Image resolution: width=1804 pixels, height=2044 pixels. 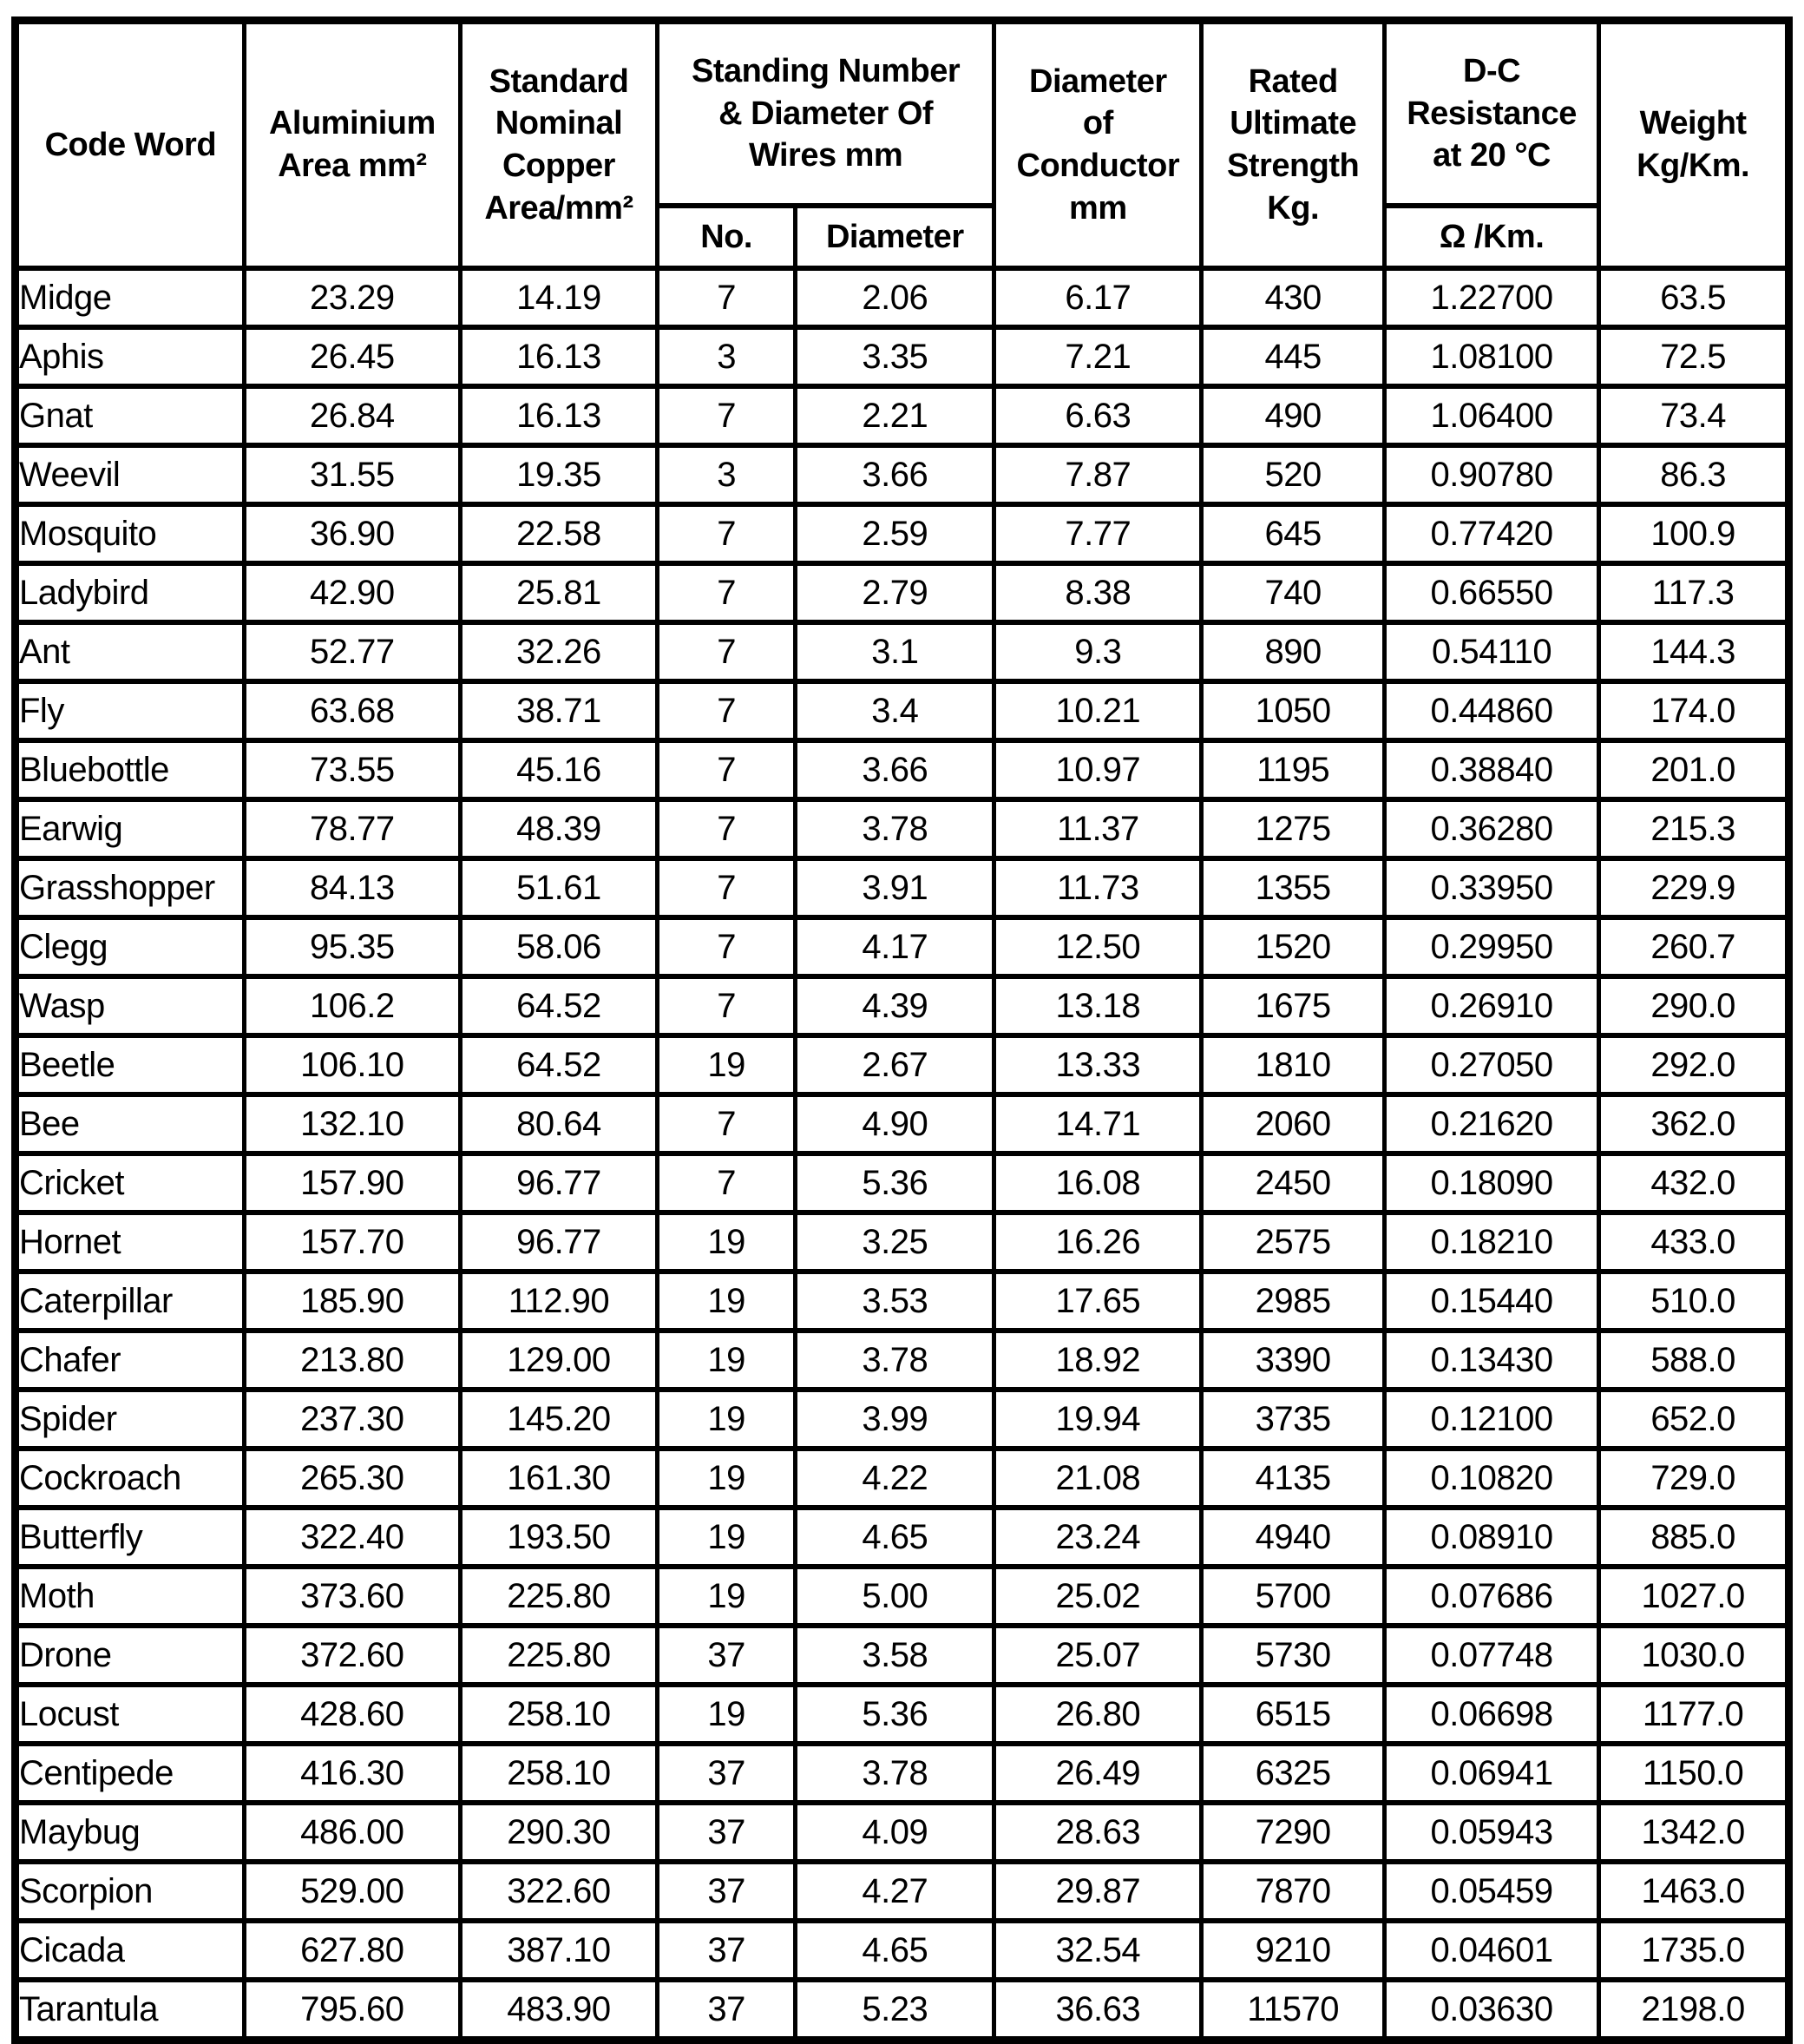 What do you see at coordinates (1694, 534) in the screenshot?
I see `value-cell: 100.9` at bounding box center [1694, 534].